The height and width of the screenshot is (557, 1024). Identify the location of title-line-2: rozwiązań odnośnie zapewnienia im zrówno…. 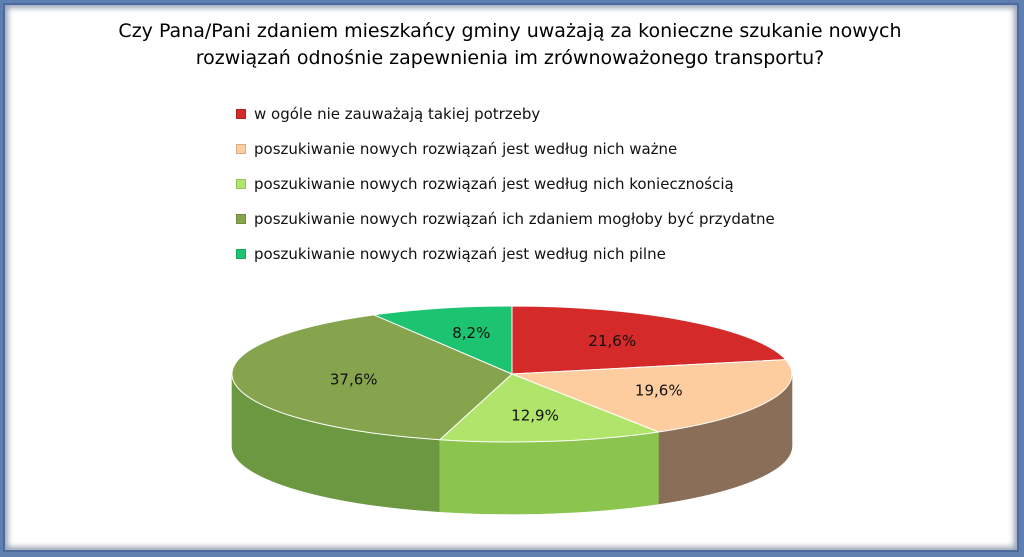
(510, 58).